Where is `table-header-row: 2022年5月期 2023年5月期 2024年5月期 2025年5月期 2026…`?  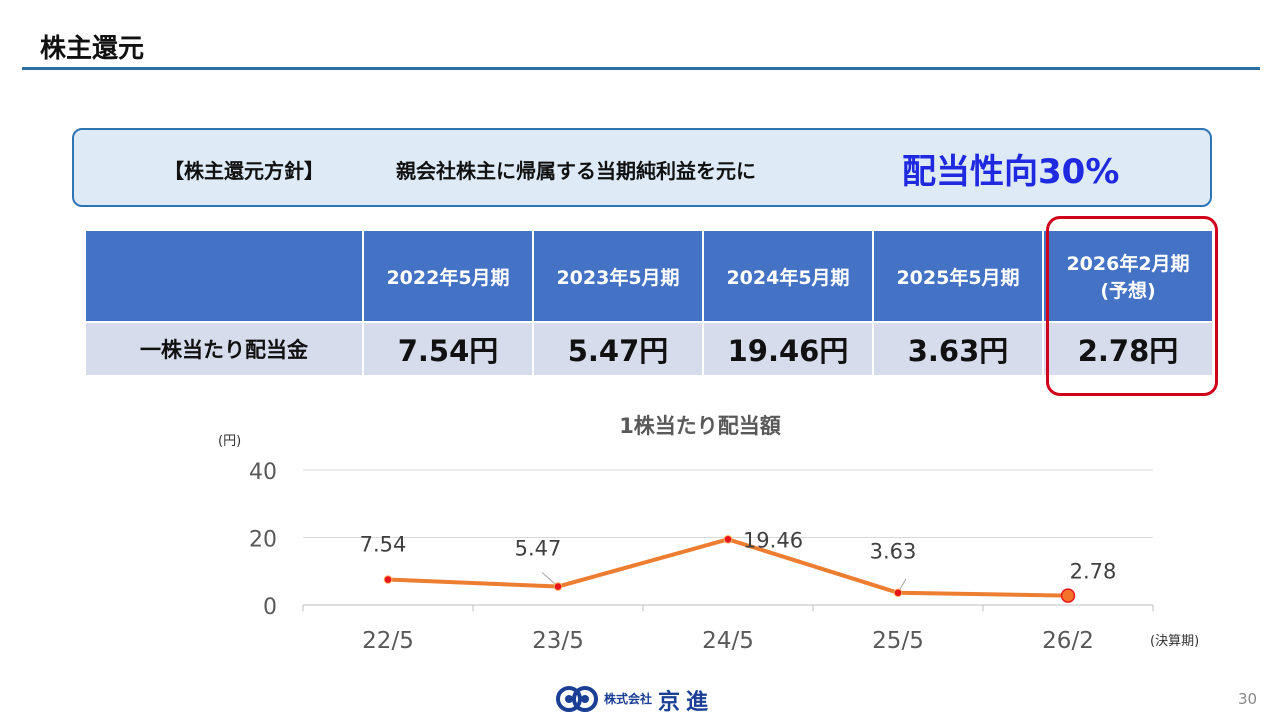
table-header-row: 2022年5月期 2023年5月期 2024年5月期 2025年5月期 2026… is located at coordinates (649, 276).